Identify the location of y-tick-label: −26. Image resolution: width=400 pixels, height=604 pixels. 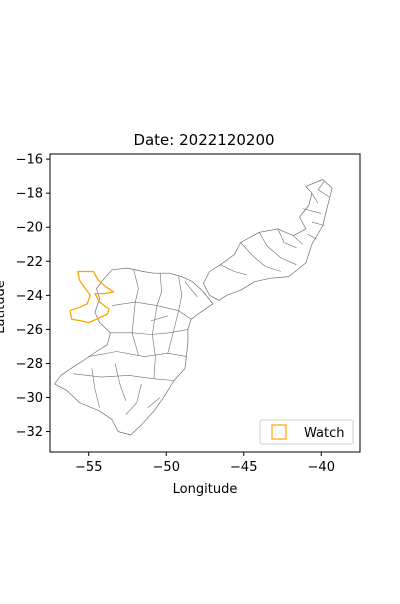
(29, 330).